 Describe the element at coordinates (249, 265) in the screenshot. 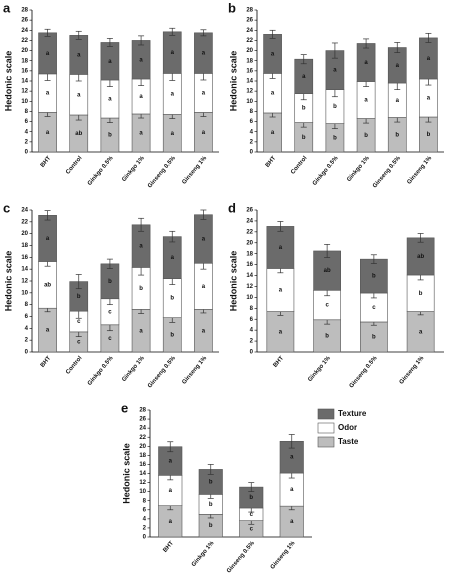

I see `y-tick-label: 16` at that location.